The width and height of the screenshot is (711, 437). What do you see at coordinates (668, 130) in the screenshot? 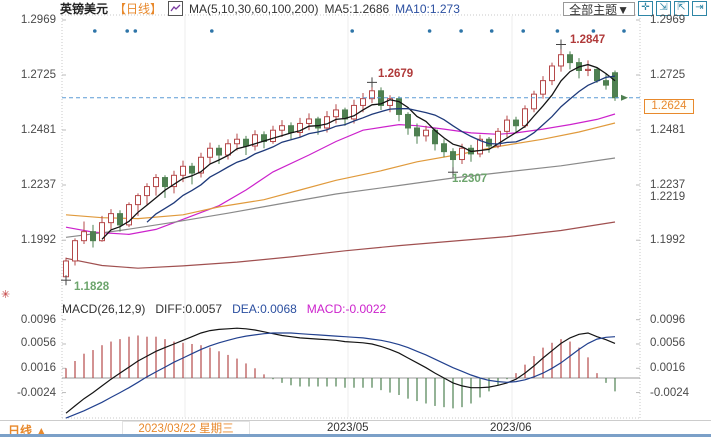
I see `price-axis-label-right: 1.2481` at bounding box center [668, 130].